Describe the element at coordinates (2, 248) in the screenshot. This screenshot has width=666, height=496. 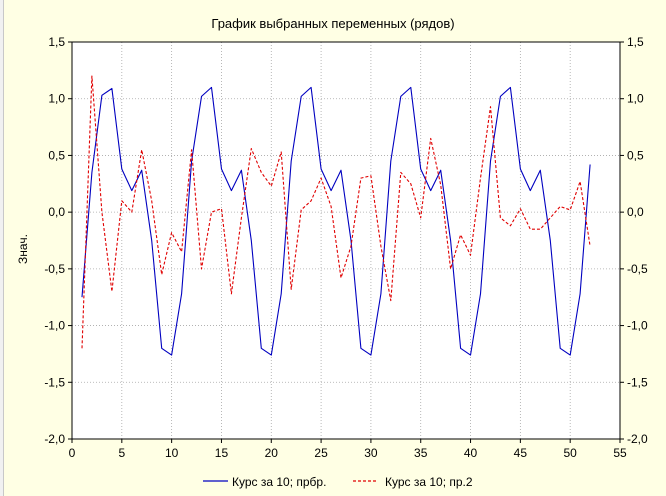
I see `window-edge` at that location.